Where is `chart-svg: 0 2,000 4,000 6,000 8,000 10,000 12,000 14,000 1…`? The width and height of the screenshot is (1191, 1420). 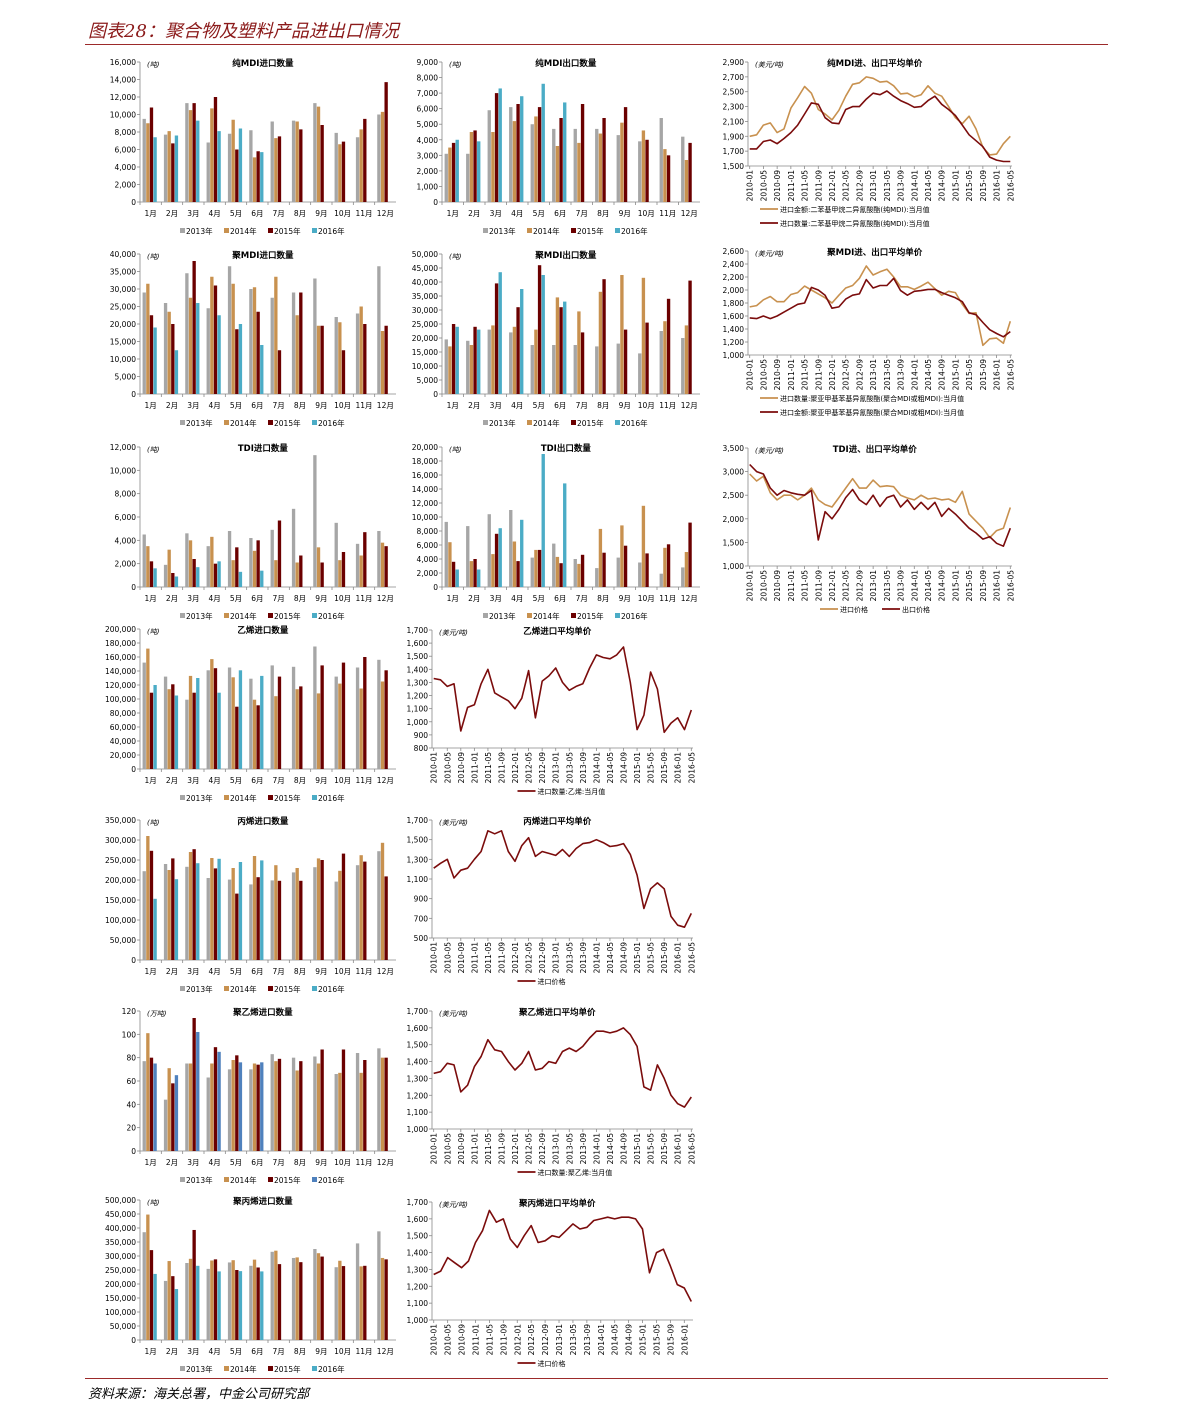
chart-svg: 0 2,000 4,000 6,000 8,000 10,000 12,000 14,000 1… is located at coordinates (253, 147).